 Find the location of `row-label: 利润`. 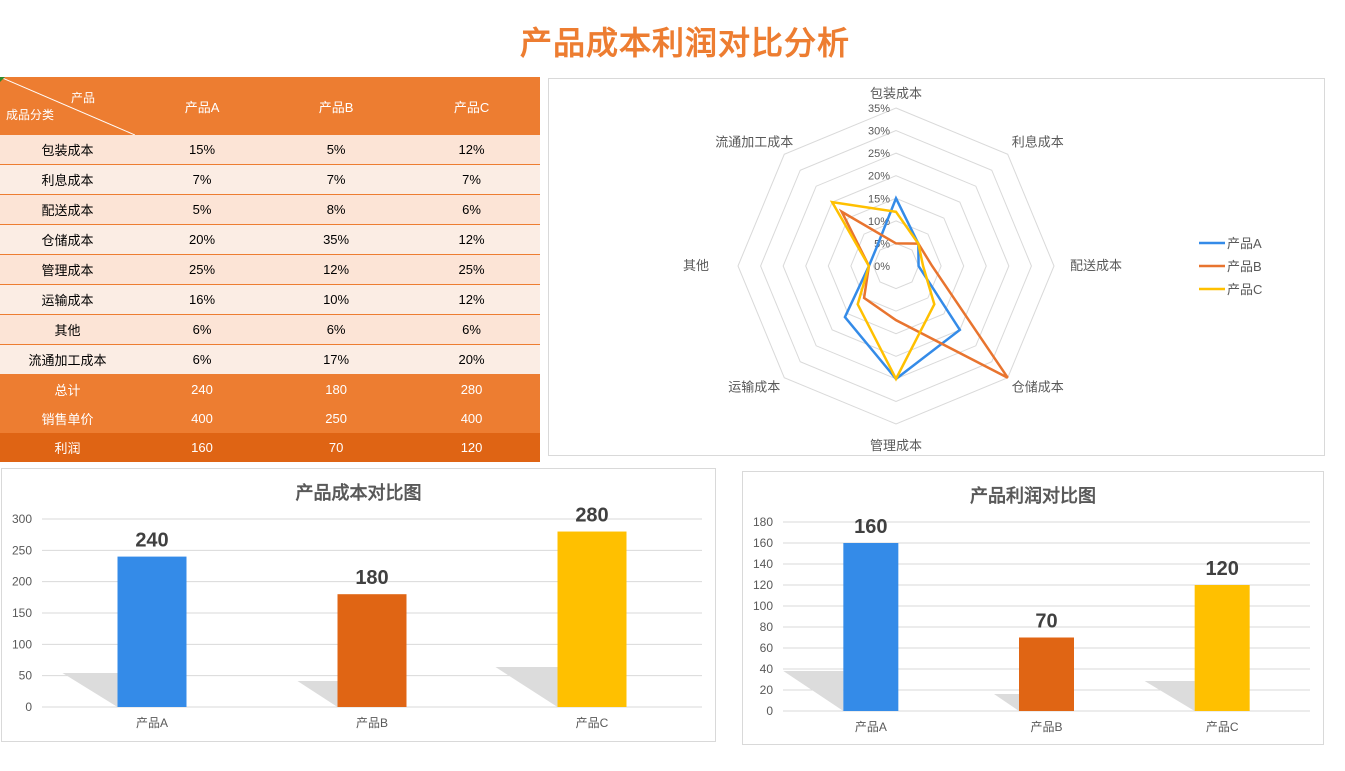

row-label: 利润 is located at coordinates (67, 447).